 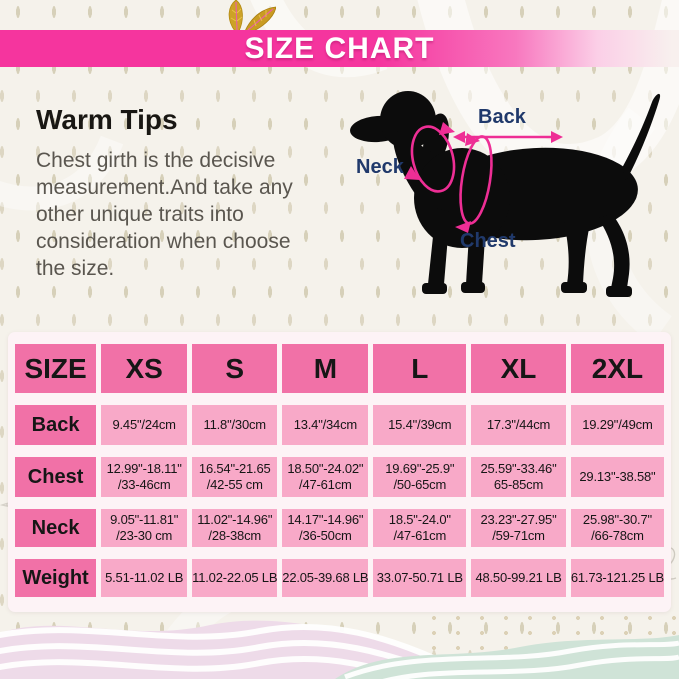 I want to click on size-value-cell: 9.05"-11.81" /23-30 cm, so click(x=144, y=528).